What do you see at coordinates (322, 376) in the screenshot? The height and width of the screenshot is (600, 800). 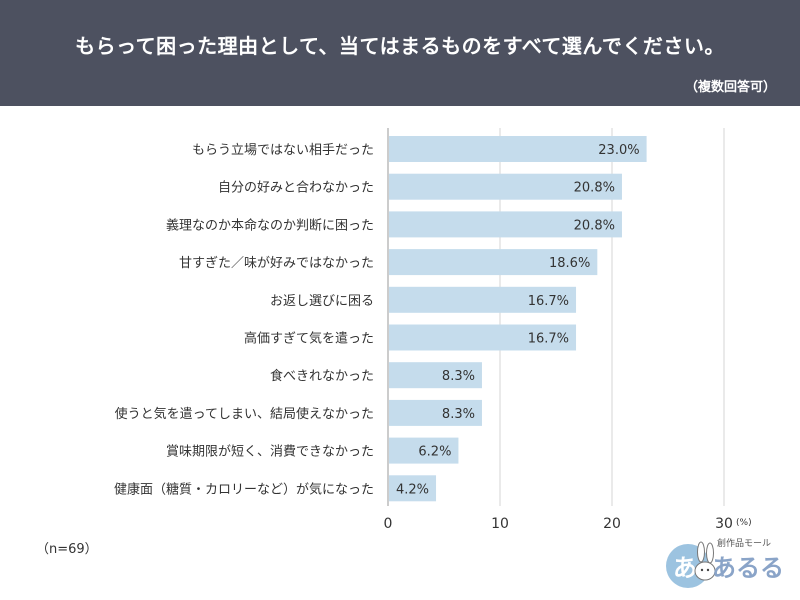 I see `category-label: 食べきれなかった` at bounding box center [322, 376].